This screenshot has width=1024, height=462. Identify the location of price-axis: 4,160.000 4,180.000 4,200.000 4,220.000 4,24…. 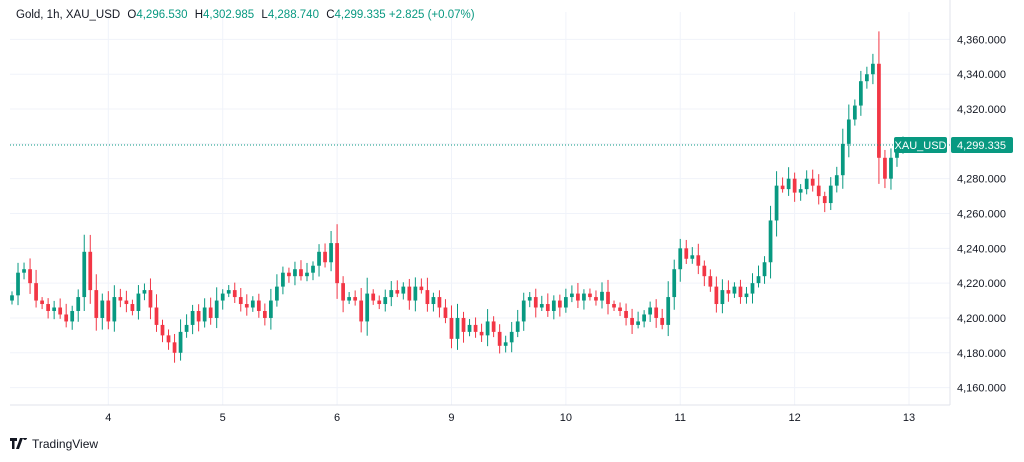
(981, 214).